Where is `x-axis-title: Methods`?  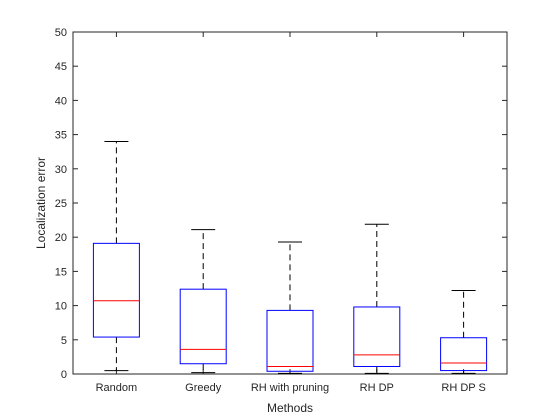 x-axis-title: Methods is located at coordinates (290, 408).